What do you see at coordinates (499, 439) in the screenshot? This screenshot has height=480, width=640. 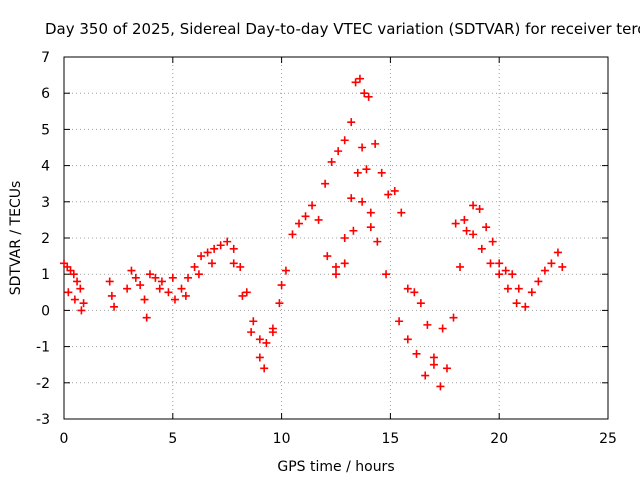 I see `x-tick-label: 20` at bounding box center [499, 439].